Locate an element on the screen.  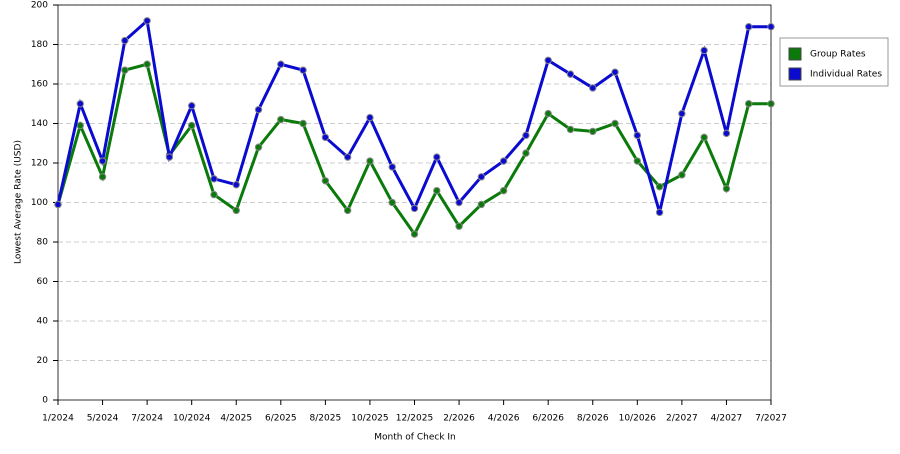
y-tick-label: 100 is located at coordinates (39, 203).